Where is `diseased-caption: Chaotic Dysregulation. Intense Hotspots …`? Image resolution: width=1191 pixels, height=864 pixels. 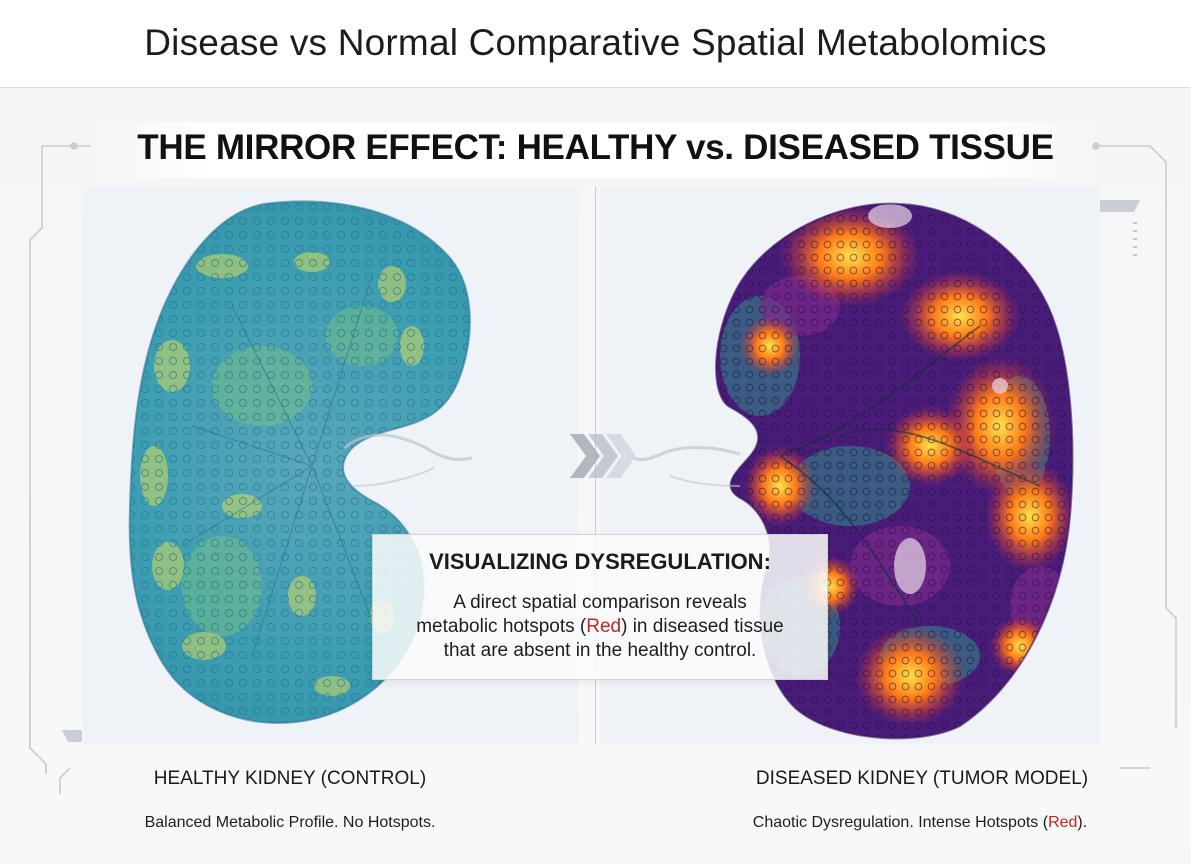 diseased-caption: Chaotic Dysregulation. Intense Hotspots … is located at coordinates (920, 823).